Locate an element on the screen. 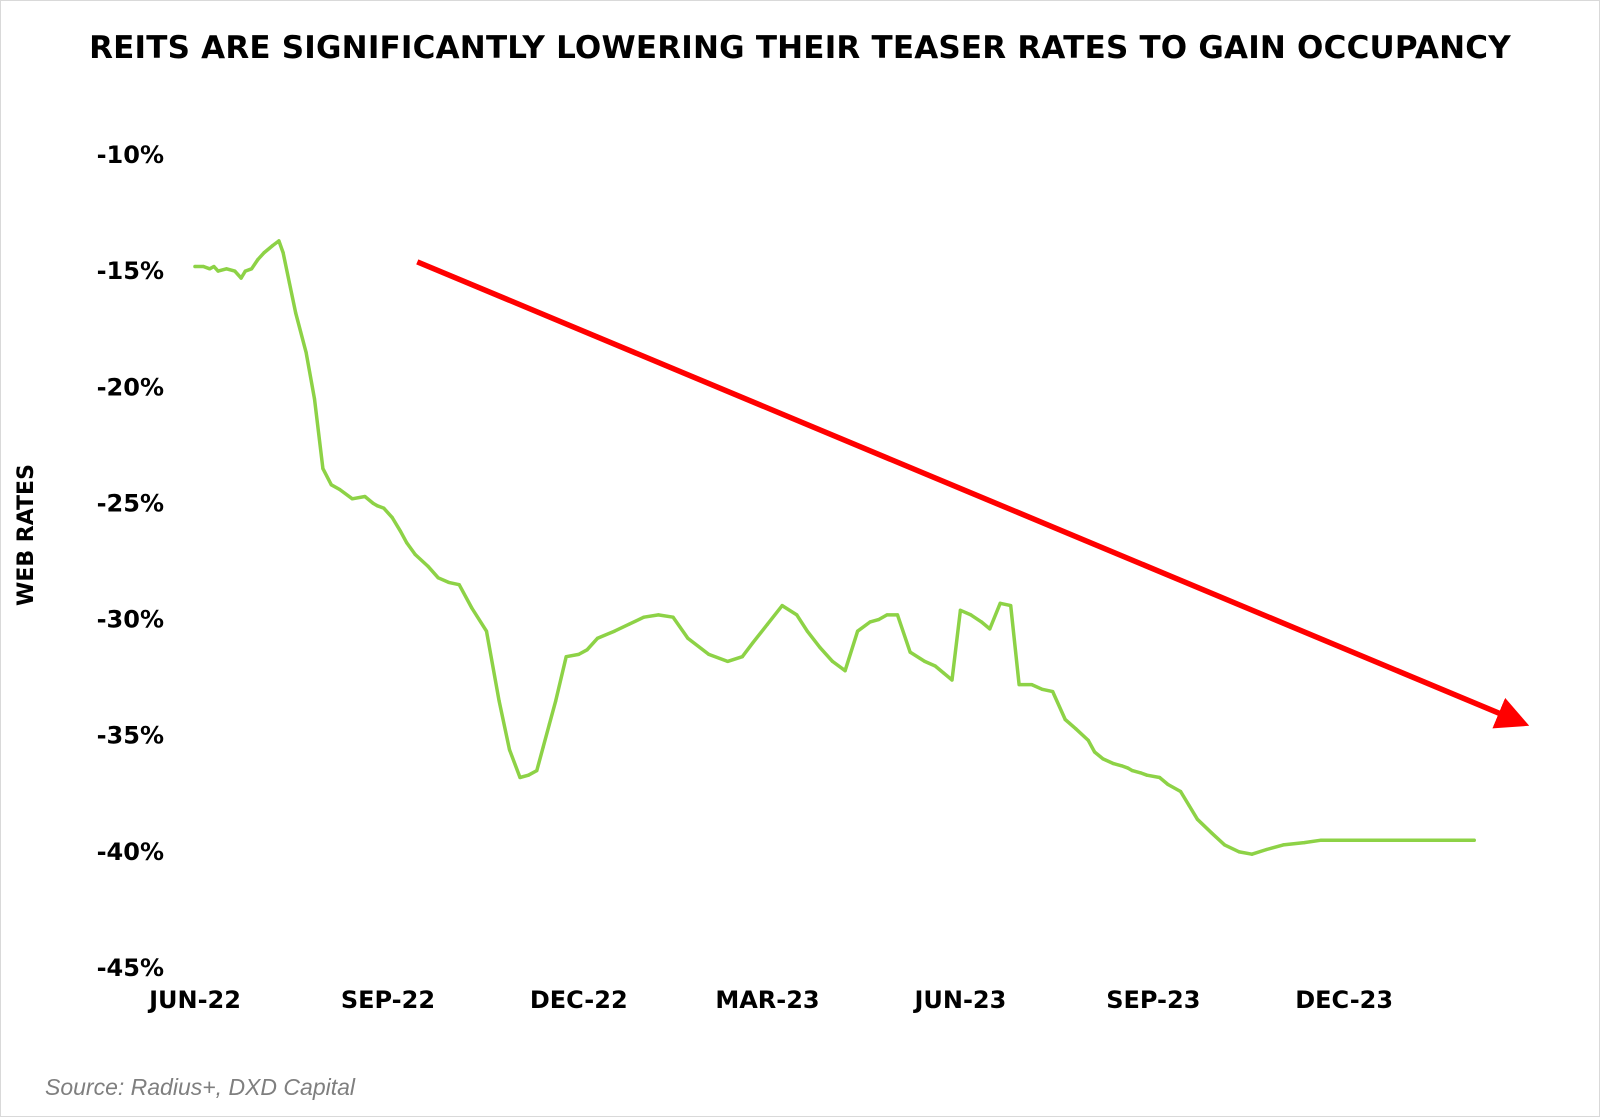  x-tick-label: MAR-23 is located at coordinates (767, 1000).